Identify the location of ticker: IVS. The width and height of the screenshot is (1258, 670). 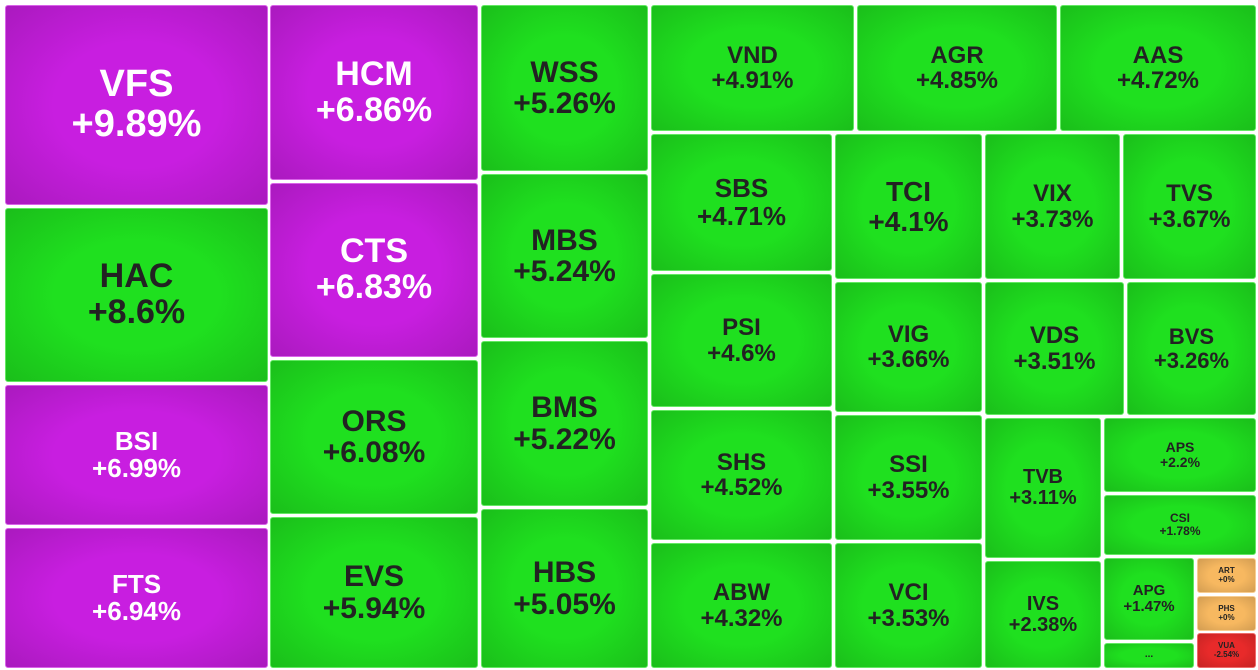
(1043, 603).